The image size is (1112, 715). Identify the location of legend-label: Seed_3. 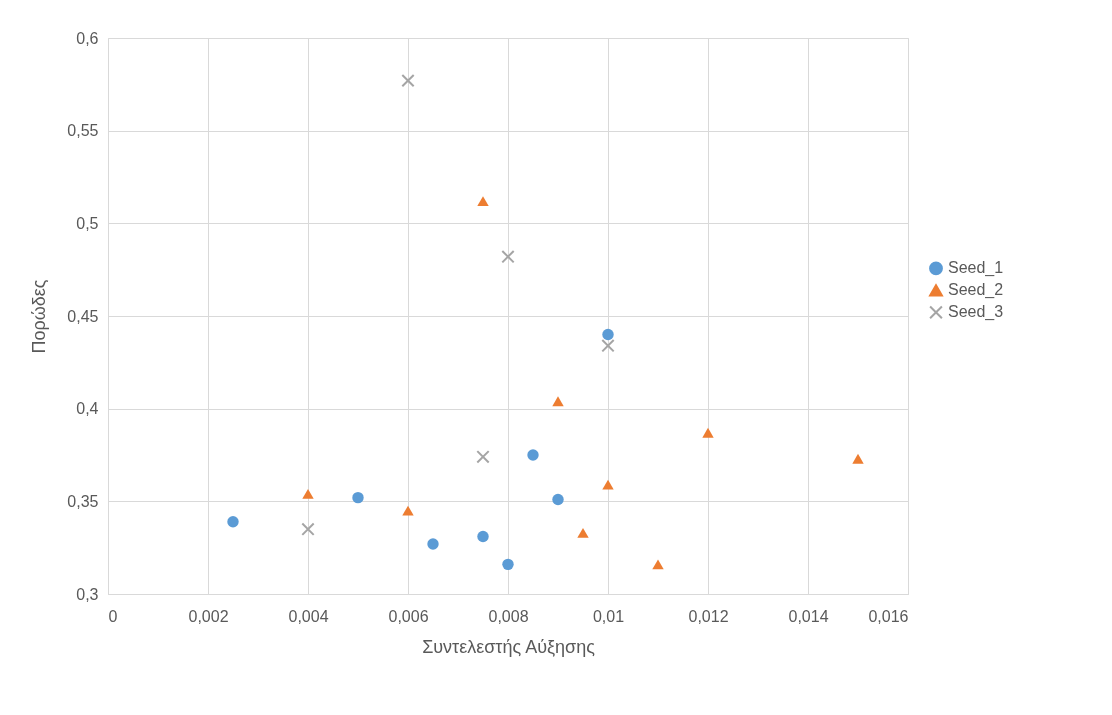
(976, 312).